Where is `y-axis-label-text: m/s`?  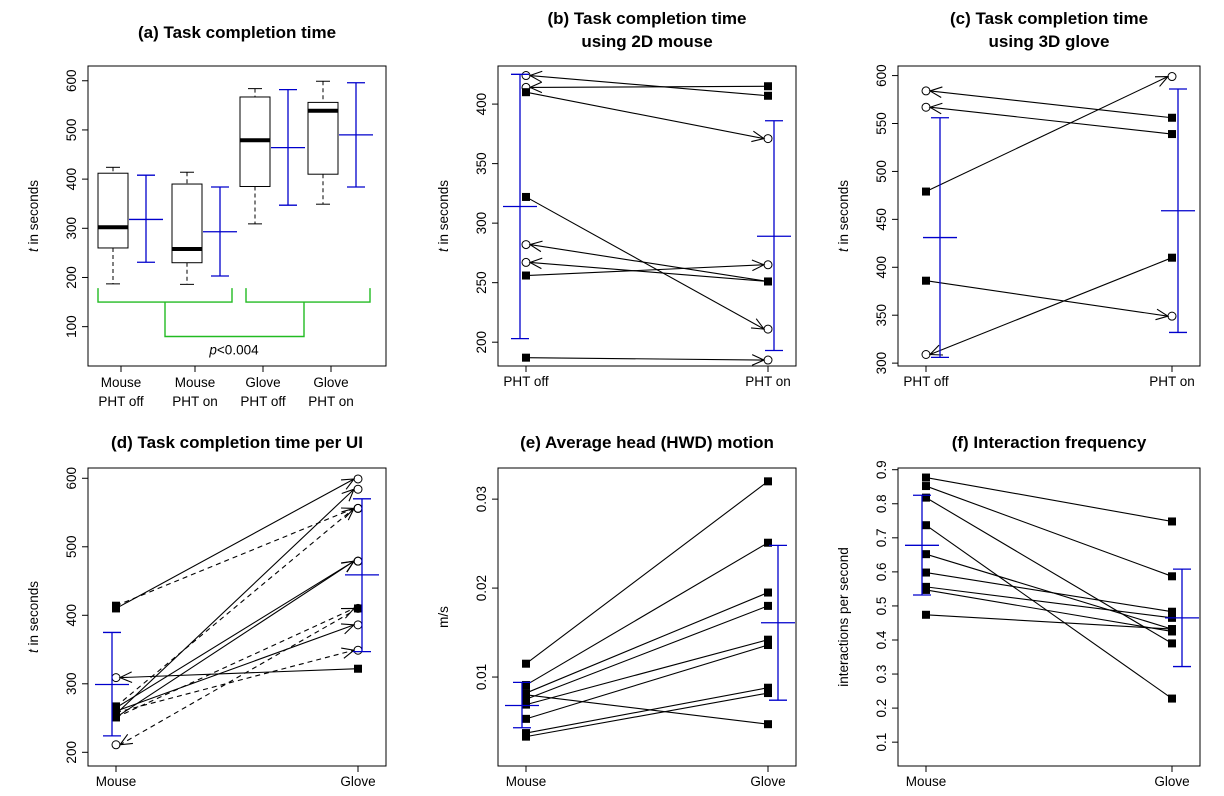 y-axis-label-text: m/s is located at coordinates (443, 617).